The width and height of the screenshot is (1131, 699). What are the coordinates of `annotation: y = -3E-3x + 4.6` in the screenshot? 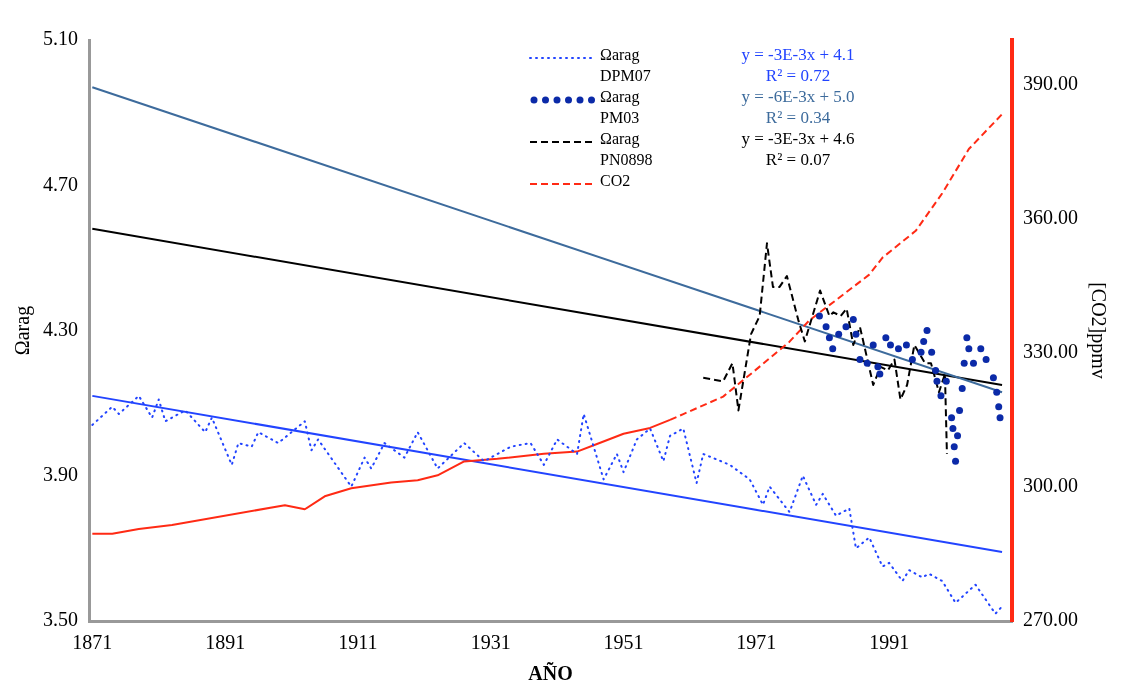 It's located at (798, 138).